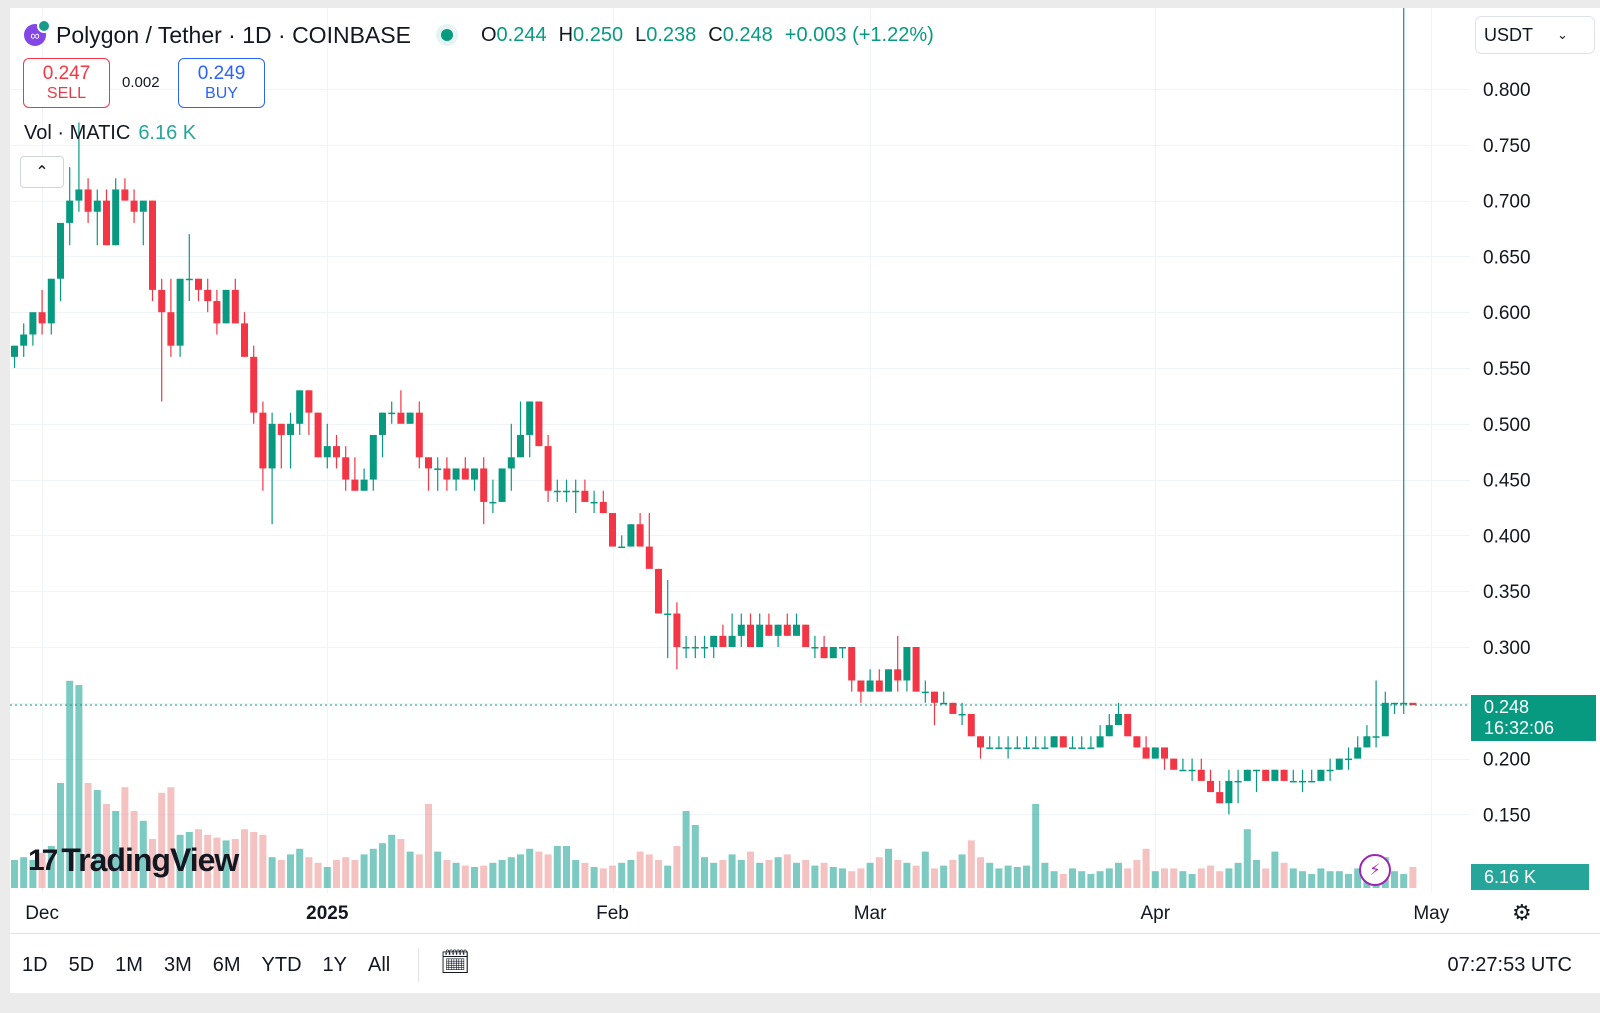 This screenshot has width=1600, height=1013. Describe the element at coordinates (35, 965) in the screenshot. I see `range-1d: 1D` at that location.